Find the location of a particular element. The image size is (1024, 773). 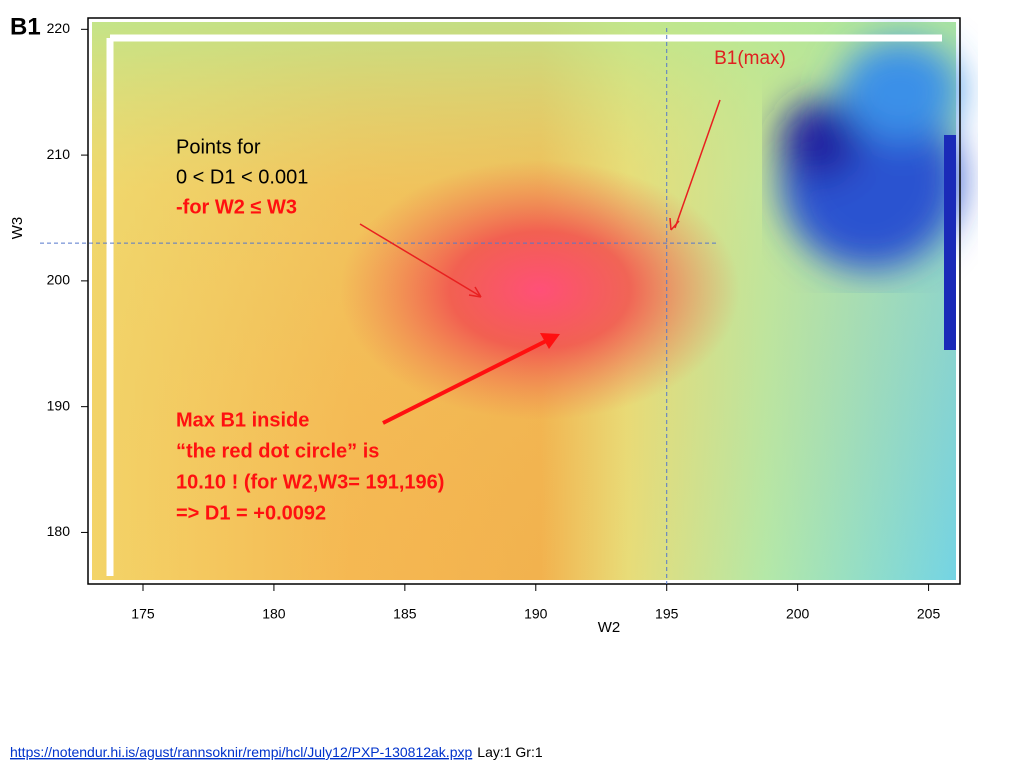

y-tick-label: 220 is located at coordinates (59, 28).